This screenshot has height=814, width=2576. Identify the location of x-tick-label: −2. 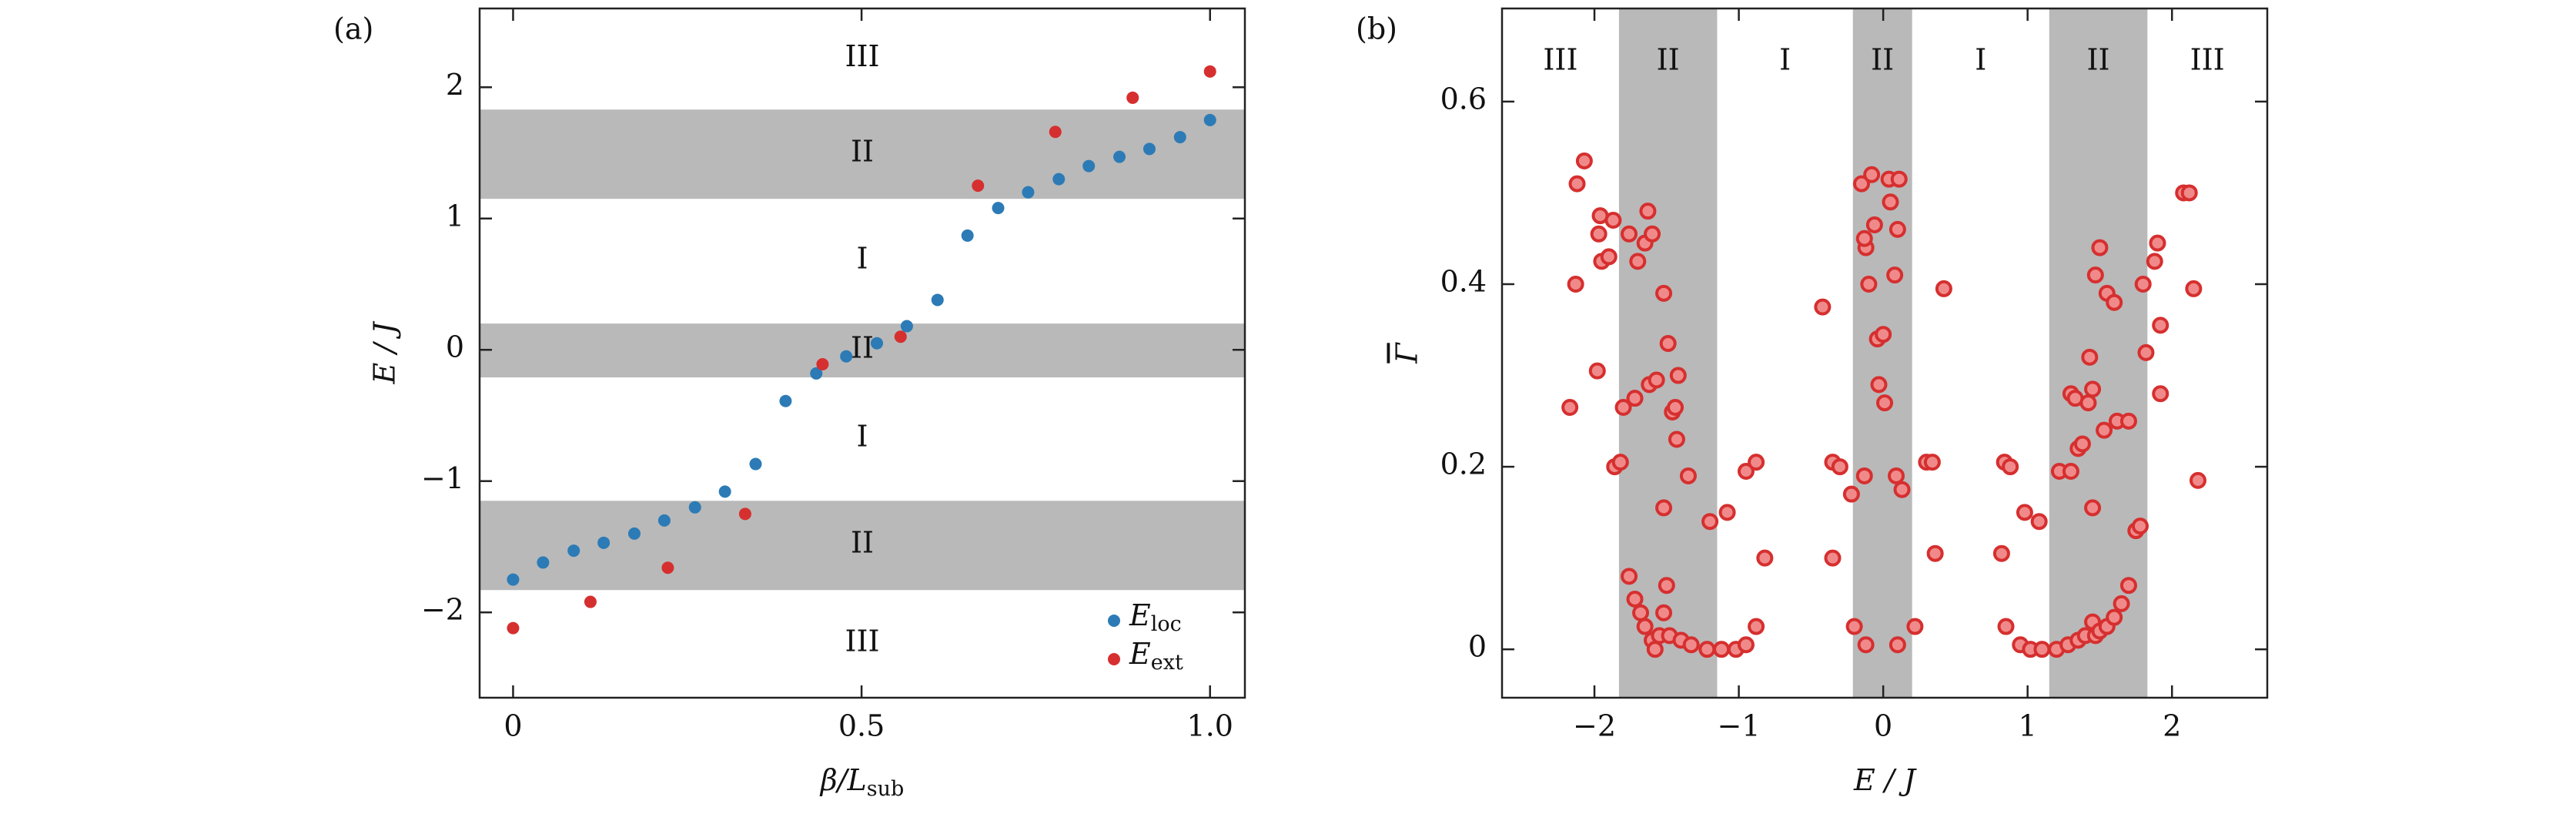
(1594, 726).